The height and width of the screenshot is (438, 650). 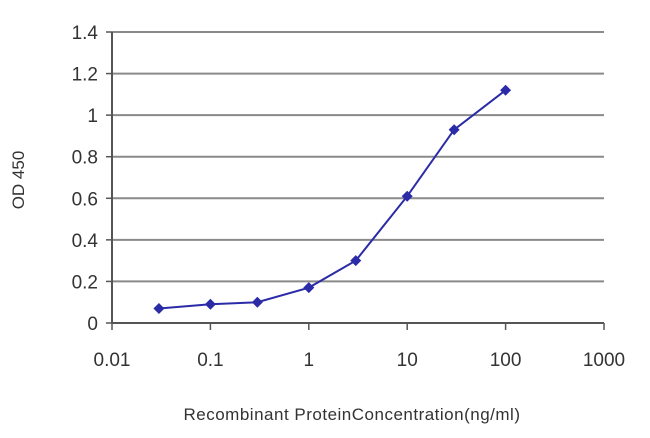 I want to click on x-tick-label: 10, so click(x=407, y=360).